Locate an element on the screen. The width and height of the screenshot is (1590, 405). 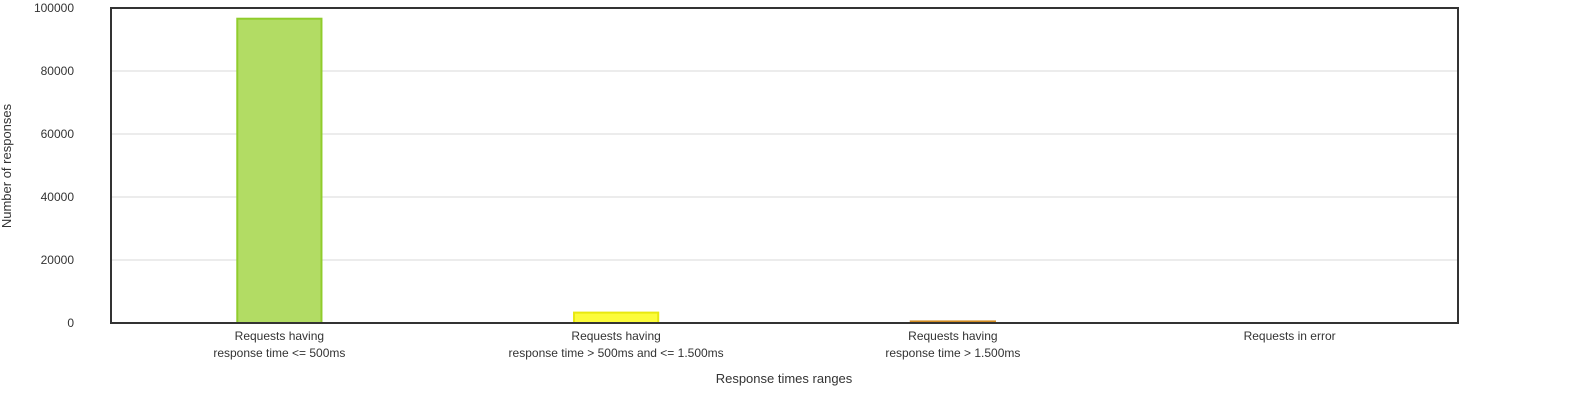
y-tick-label: 20000 is located at coordinates (58, 260).